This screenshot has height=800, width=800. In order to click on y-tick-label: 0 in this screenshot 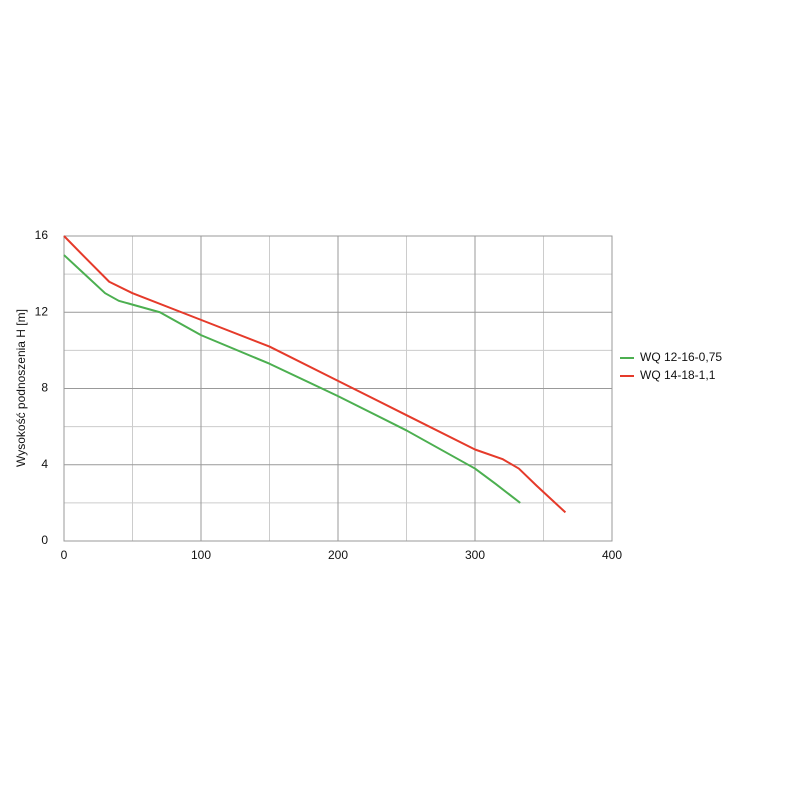, I will do `click(44, 540)`.